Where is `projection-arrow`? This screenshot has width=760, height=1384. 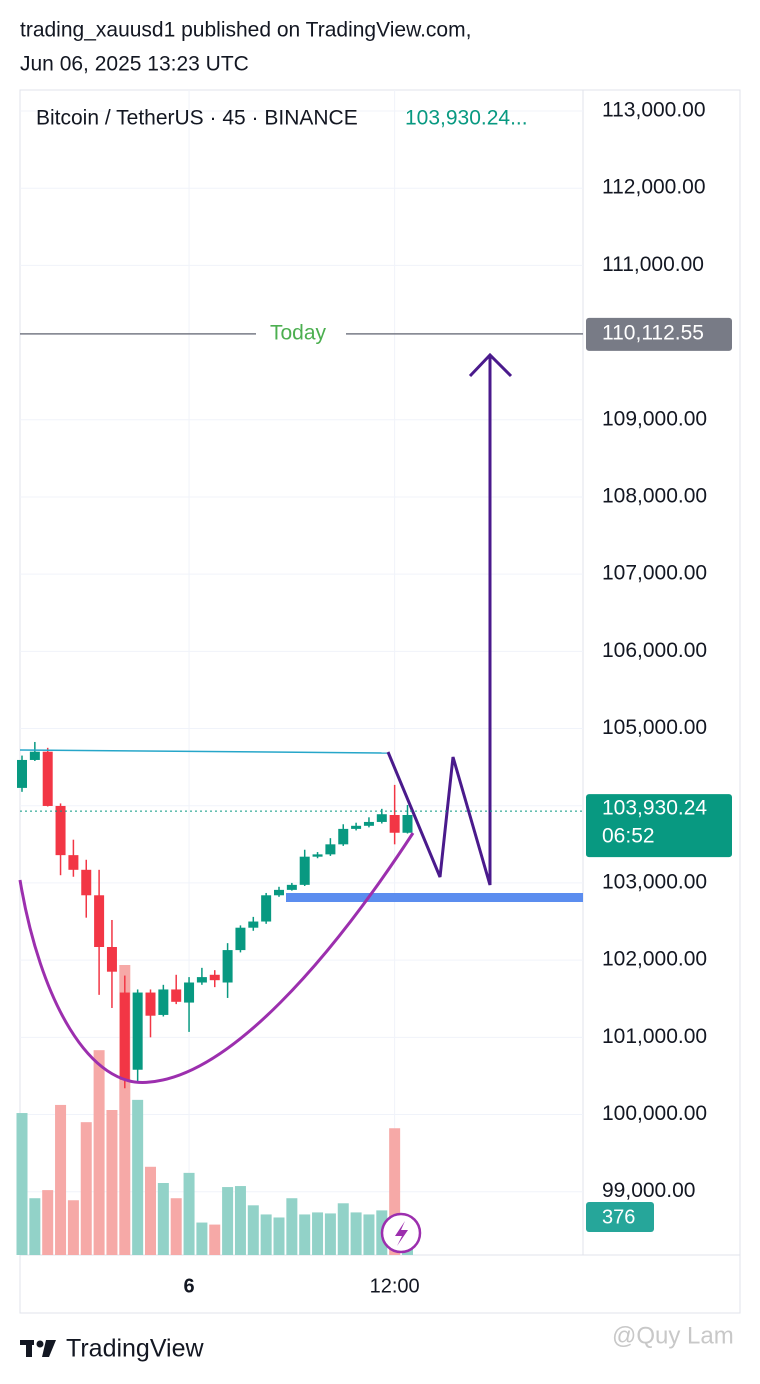
projection-arrow is located at coordinates (449, 619).